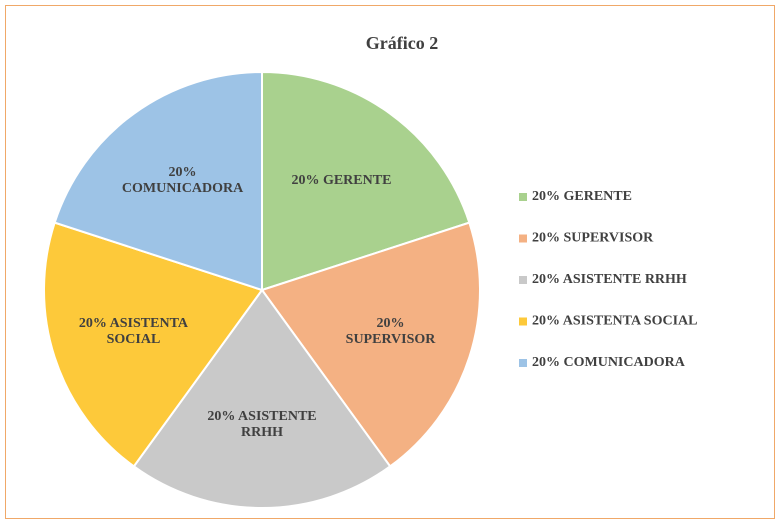 This screenshot has height=525, width=781. I want to click on slice-label: 20% COMUNICADORA, so click(182, 180).